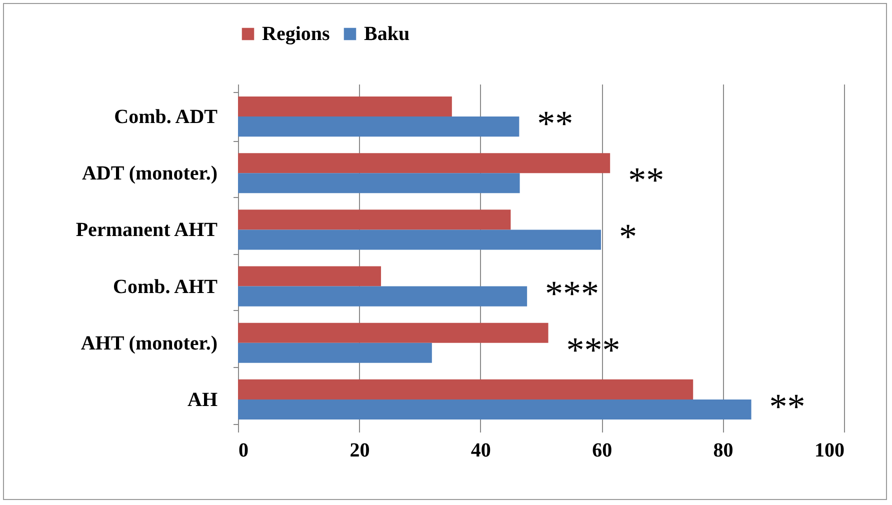 This screenshot has width=892, height=505. Describe the element at coordinates (360, 451) in the screenshot. I see `x-tick-label: 20` at that location.